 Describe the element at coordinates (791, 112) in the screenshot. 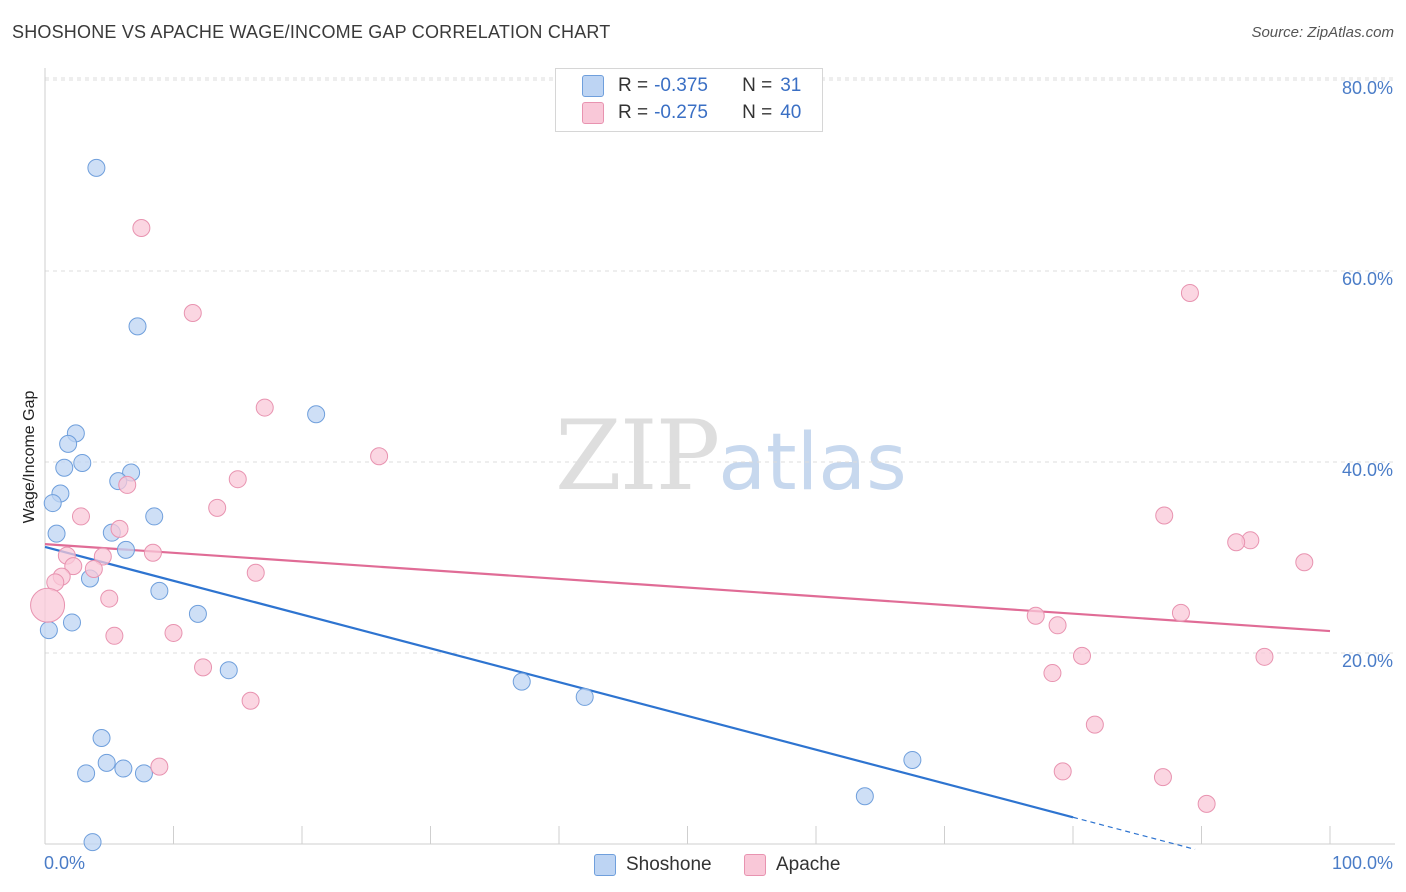

I see `n-value: 40` at that location.